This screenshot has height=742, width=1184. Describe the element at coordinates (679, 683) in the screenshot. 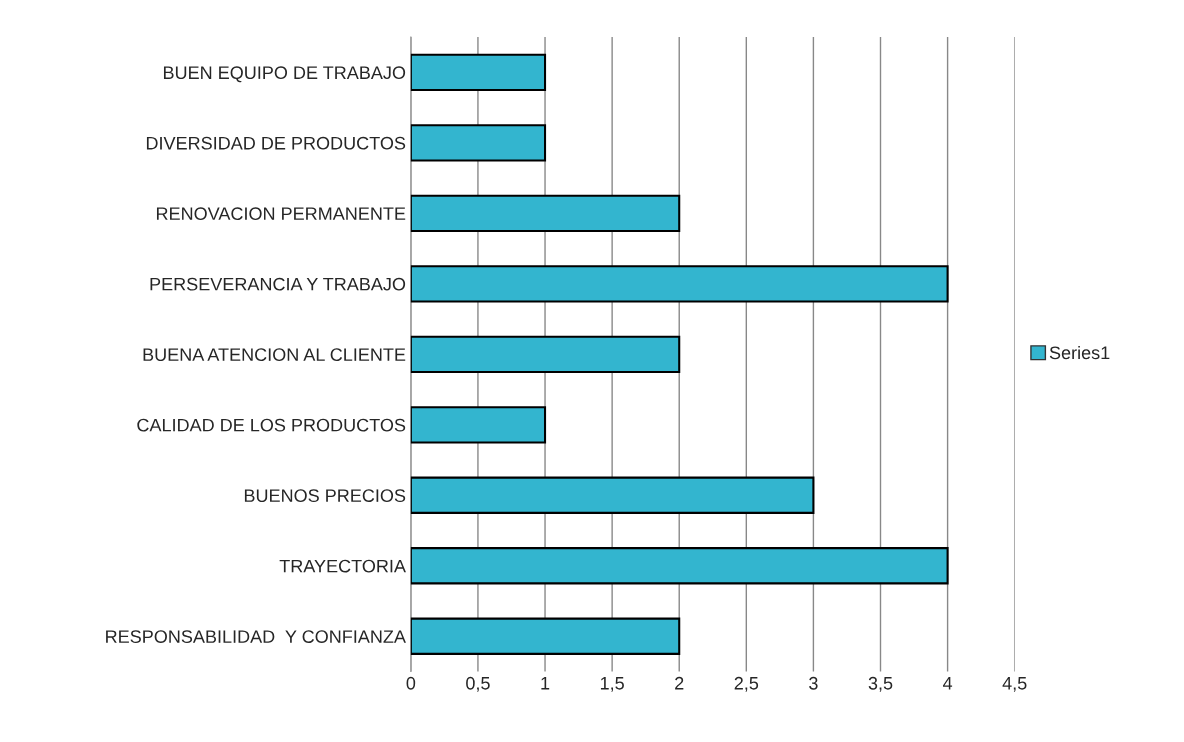

I see `x-tick-label: 2` at that location.